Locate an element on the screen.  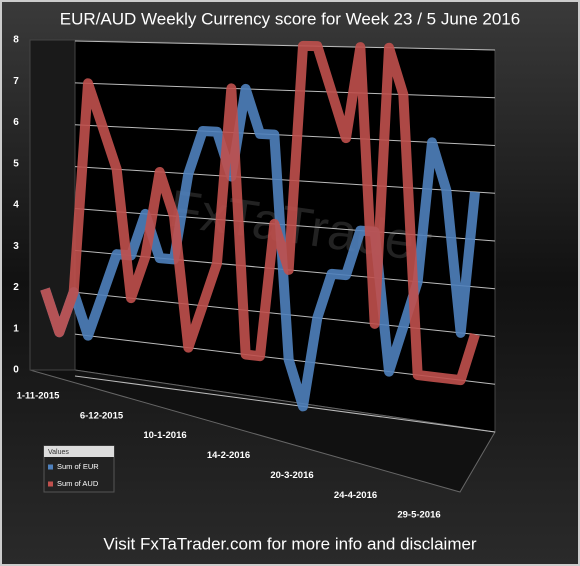
legend-label: Sum of AUD is located at coordinates (78, 483).